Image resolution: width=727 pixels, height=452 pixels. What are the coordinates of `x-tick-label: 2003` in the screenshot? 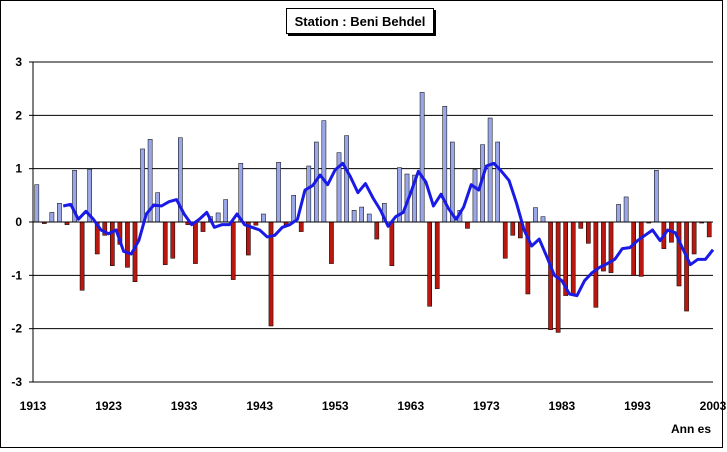 It's located at (713, 406).